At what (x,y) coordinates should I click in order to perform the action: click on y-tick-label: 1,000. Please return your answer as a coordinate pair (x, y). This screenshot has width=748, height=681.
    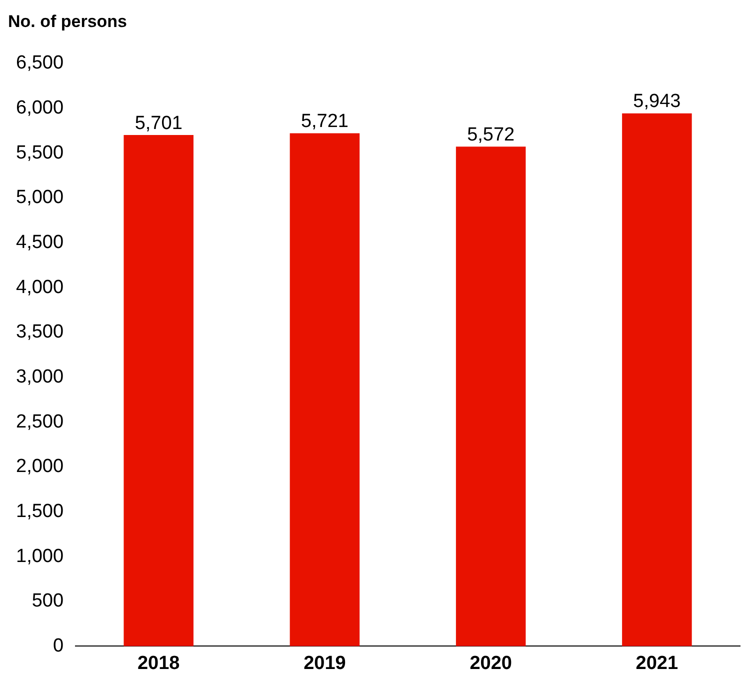
    Looking at the image, I should click on (40, 556).